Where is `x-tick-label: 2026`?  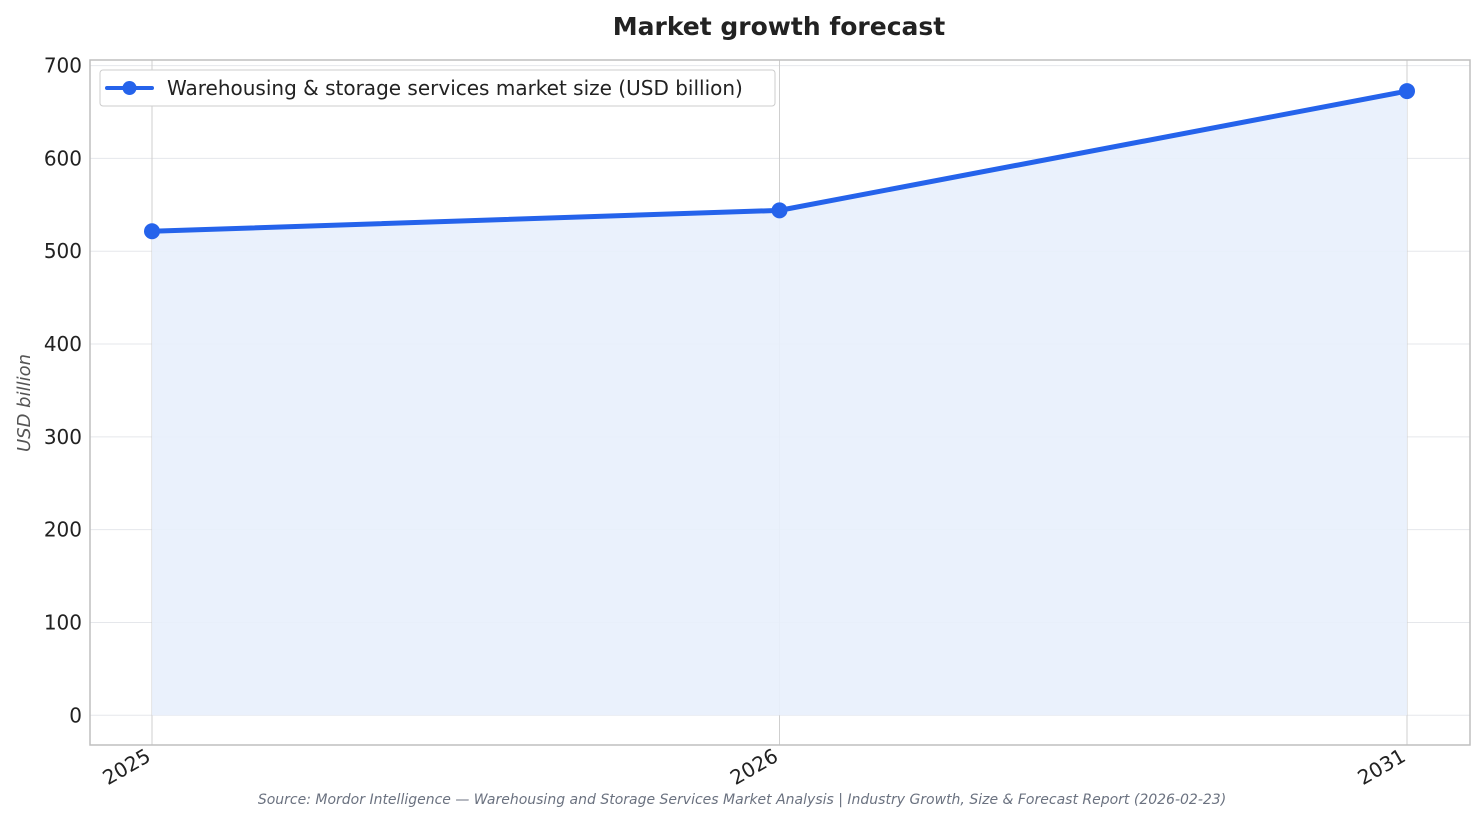 x-tick-label: 2026 is located at coordinates (754, 767).